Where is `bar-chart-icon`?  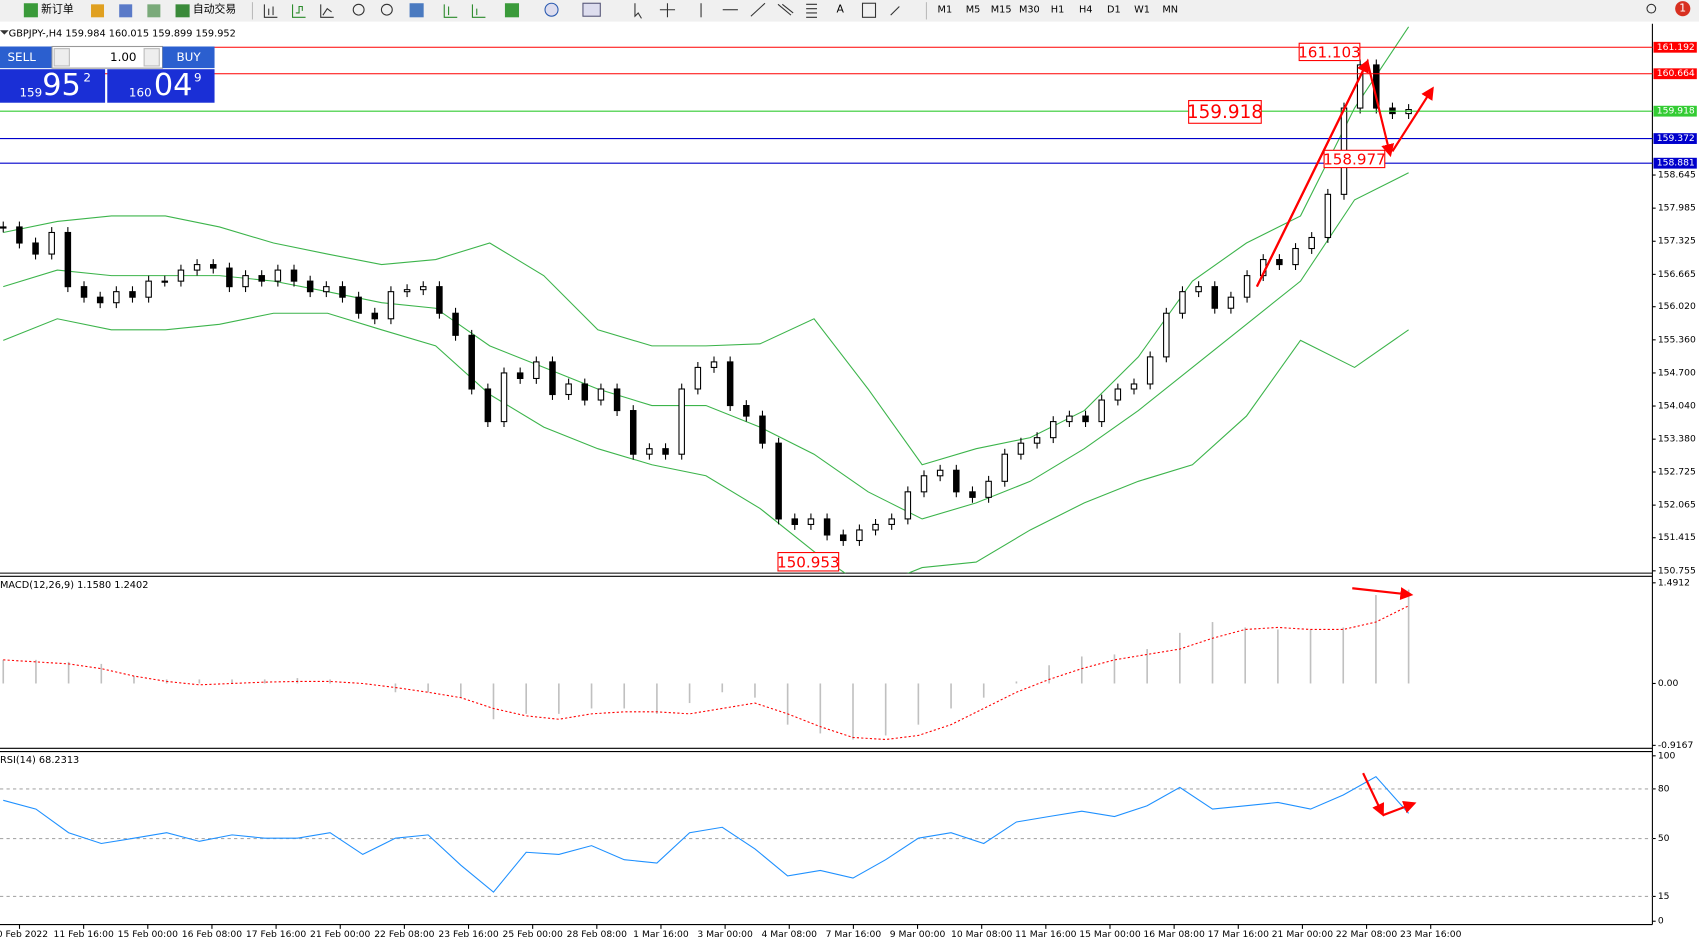 bar-chart-icon is located at coordinates (270, 11).